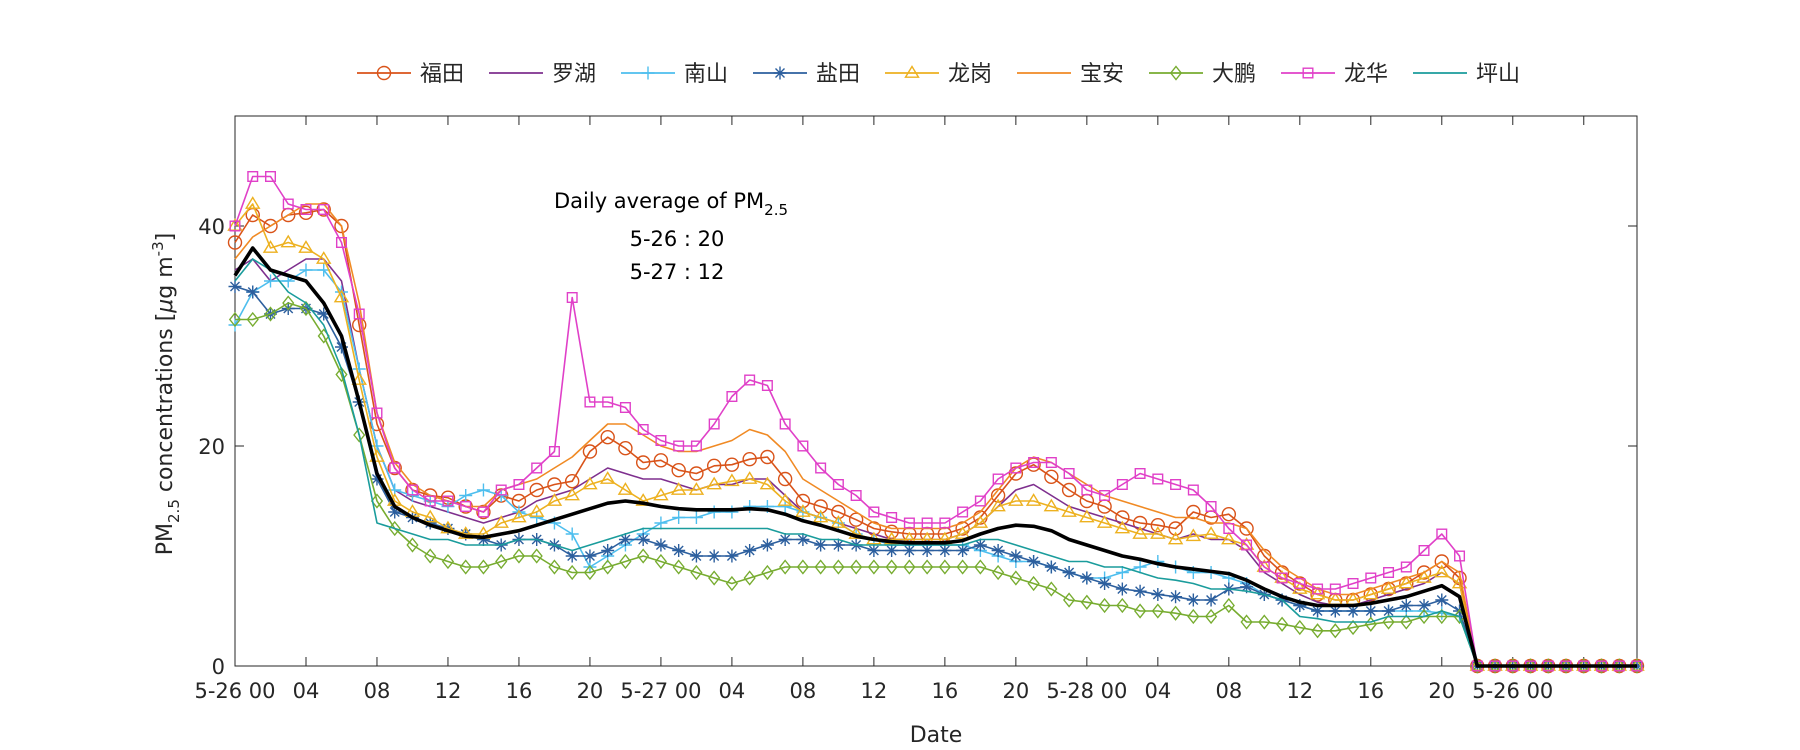 The image size is (1800, 750). Describe the element at coordinates (1070, 74) in the screenshot. I see `legend-item: 宝安` at that location.